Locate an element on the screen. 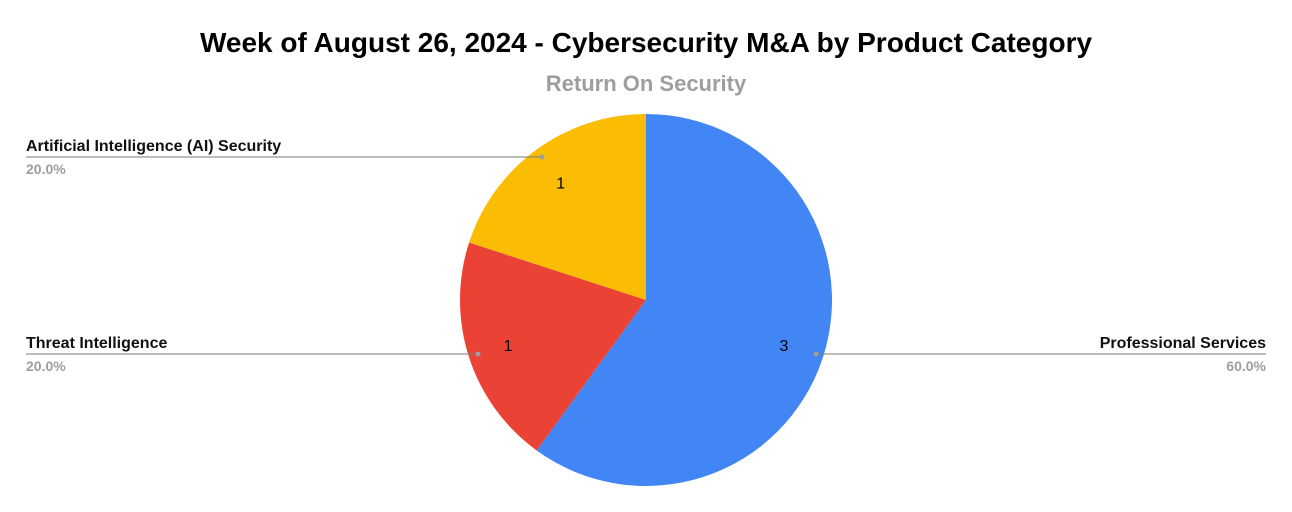 The image size is (1292, 512). legend-label-ai-security: Artificial Intelligence (AI) Security is located at coordinates (153, 146).